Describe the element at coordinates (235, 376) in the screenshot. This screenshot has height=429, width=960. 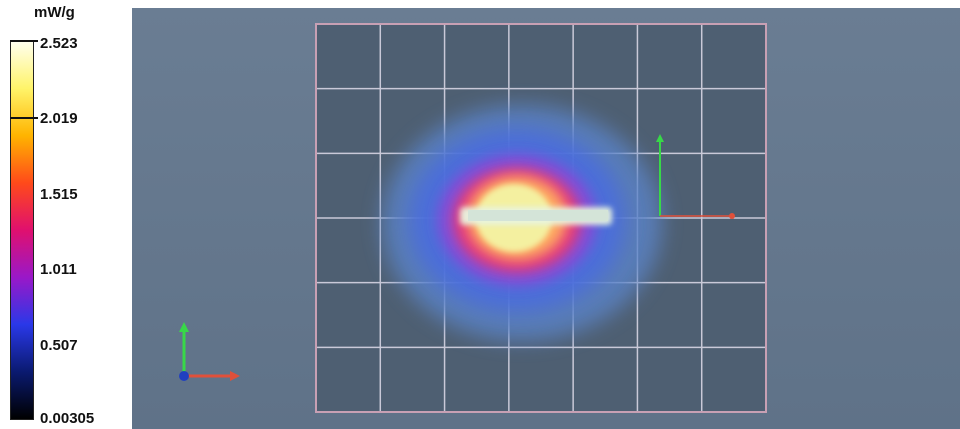
I see `triad-x-arrowhead` at that location.